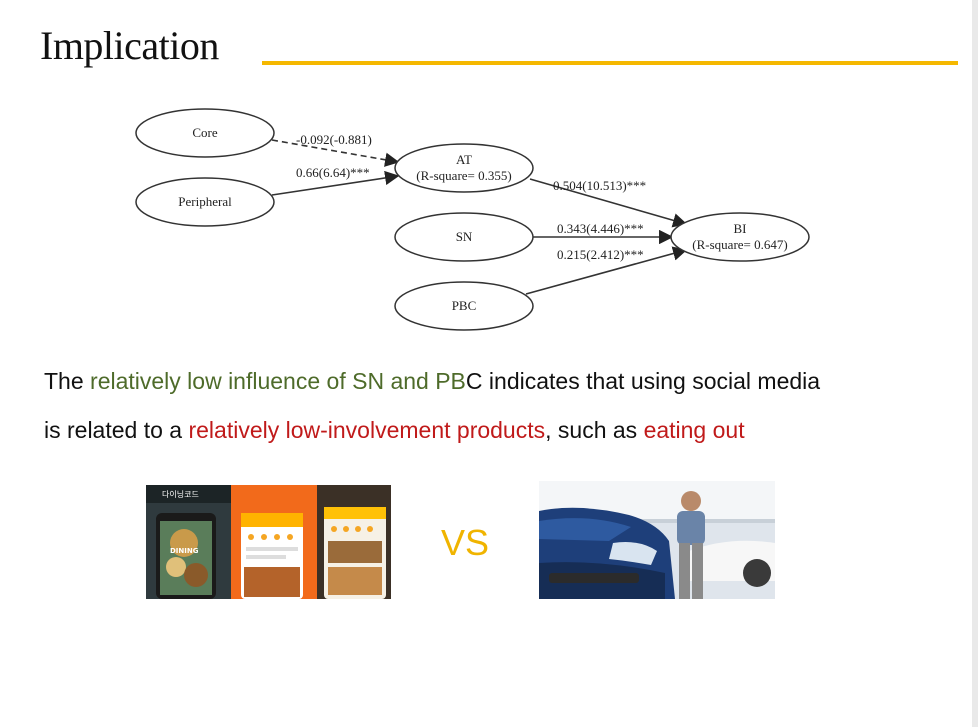 This screenshot has width=978, height=727. I want to click on line1-rest: indicates that using social media, so click(651, 381).